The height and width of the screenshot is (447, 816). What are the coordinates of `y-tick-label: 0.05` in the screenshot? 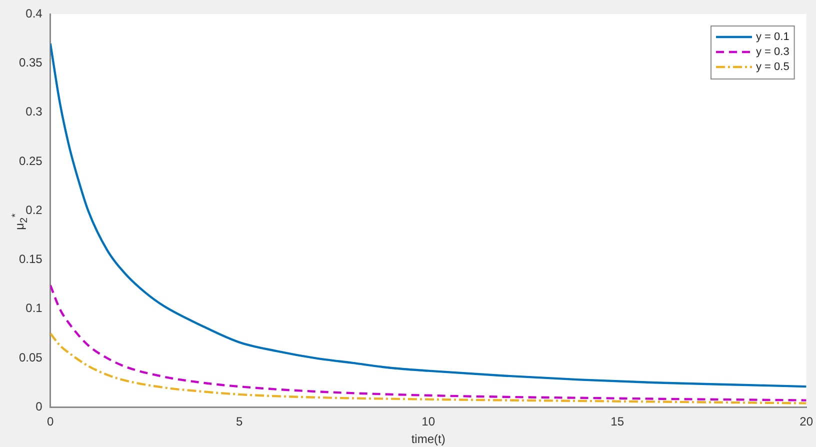 It's located at (30, 357).